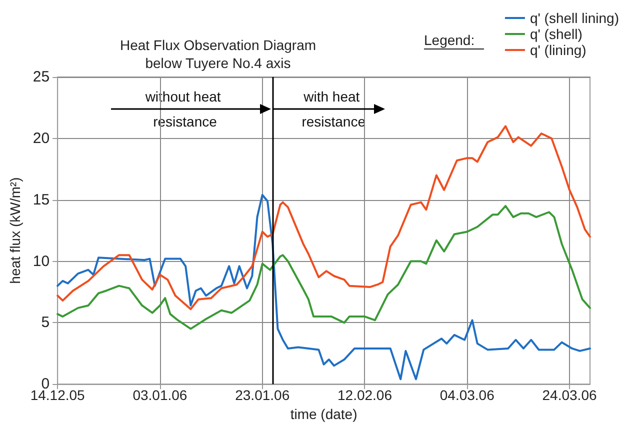  What do you see at coordinates (15, 230) in the screenshot?
I see `y-axis-title: heat flux (kW/m²)` at bounding box center [15, 230].